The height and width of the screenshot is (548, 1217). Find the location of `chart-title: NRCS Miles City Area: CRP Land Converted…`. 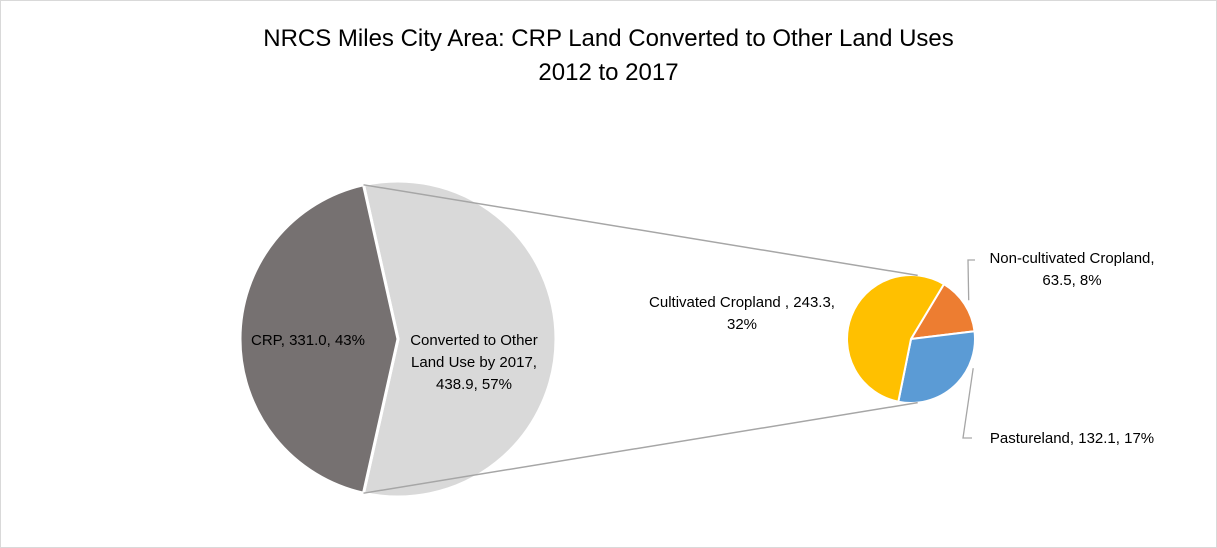

chart-title: NRCS Miles City Area: CRP Land Converted… is located at coordinates (608, 56).